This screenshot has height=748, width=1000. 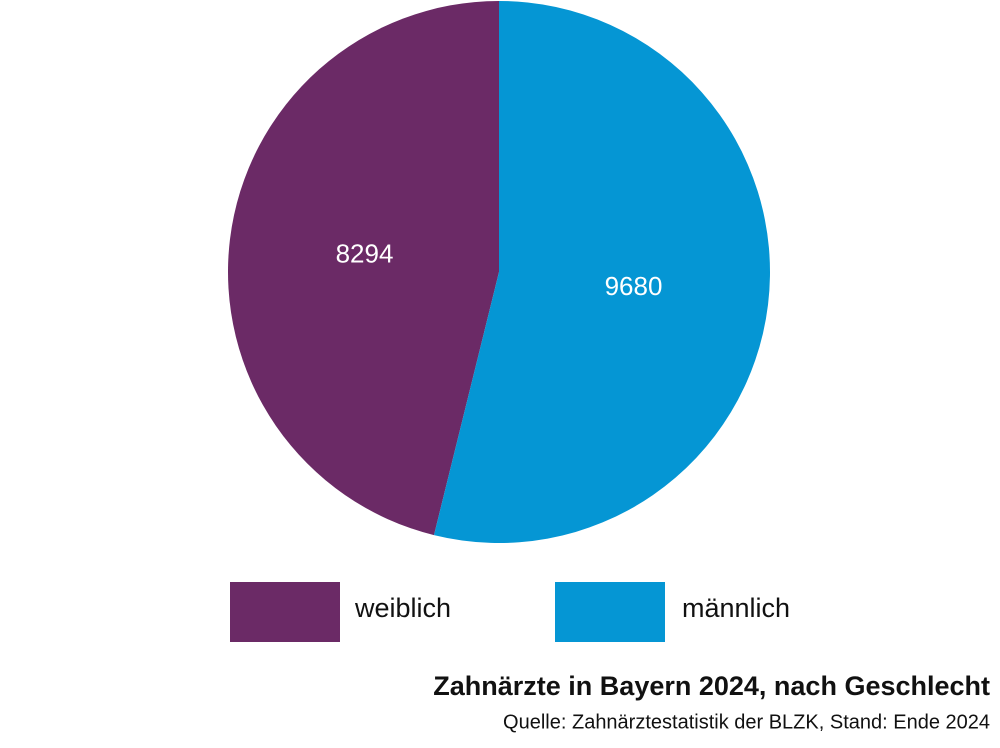 What do you see at coordinates (402, 608) in the screenshot?
I see `legend-label: weiblich` at bounding box center [402, 608].